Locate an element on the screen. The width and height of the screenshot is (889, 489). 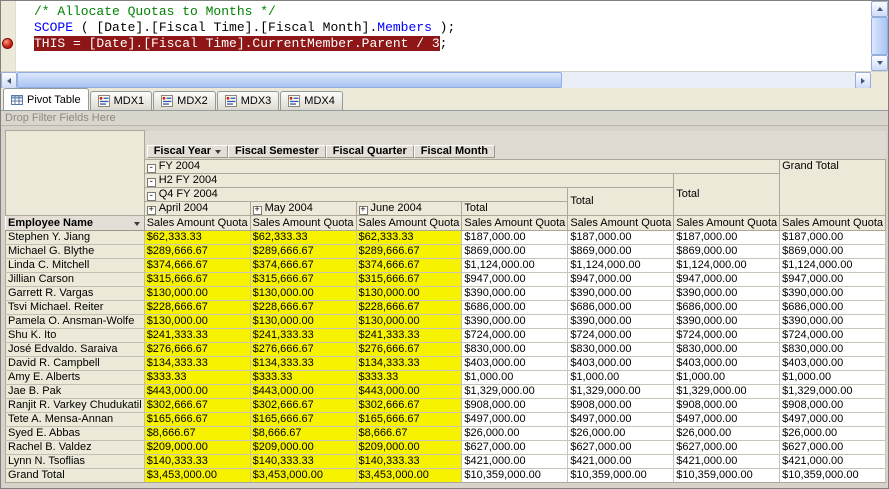
fiscal-semester-total-header: Total is located at coordinates (621, 201).